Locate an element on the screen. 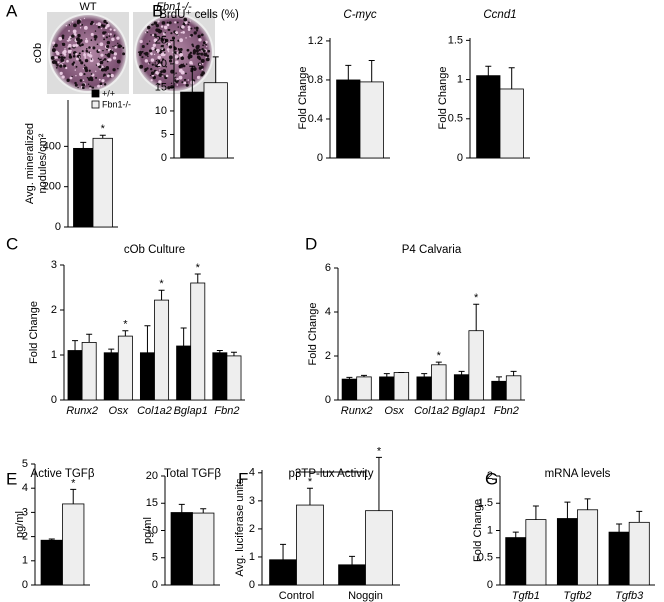  y-tick-label: 5 is located at coordinates (25, 464).